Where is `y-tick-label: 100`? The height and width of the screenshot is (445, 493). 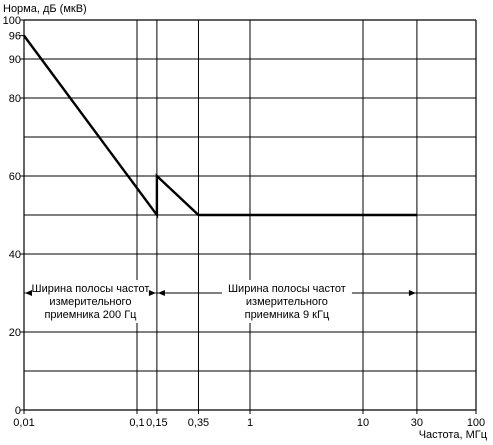
y-tick-label: 100 is located at coordinates (12, 21).